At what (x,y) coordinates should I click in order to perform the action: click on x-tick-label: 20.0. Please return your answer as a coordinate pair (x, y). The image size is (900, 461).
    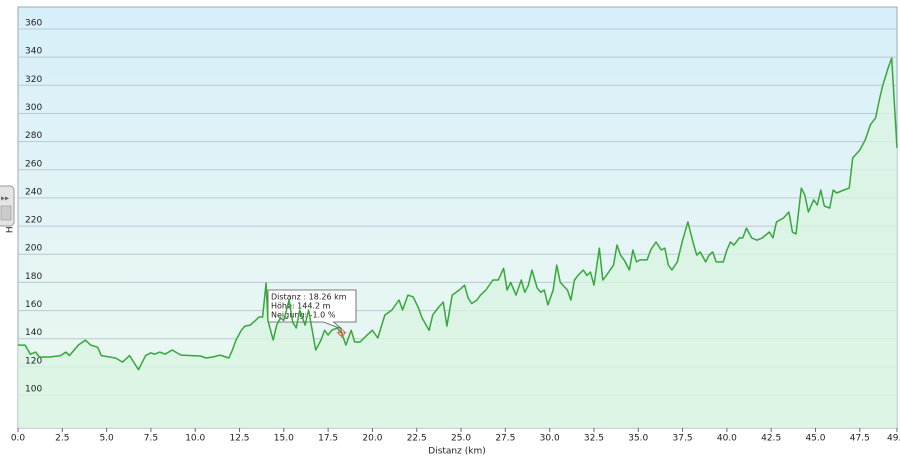
    Looking at the image, I should click on (372, 439).